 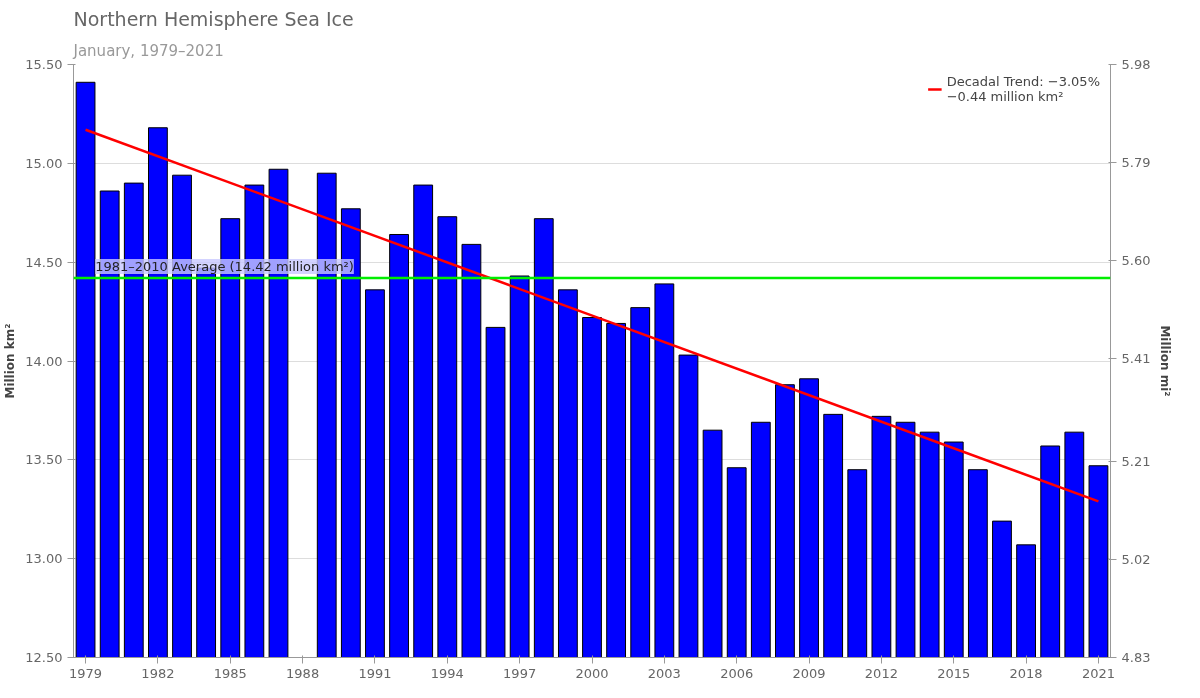 I want to click on y2-tick-label: 5.98, so click(x=1136, y=64).